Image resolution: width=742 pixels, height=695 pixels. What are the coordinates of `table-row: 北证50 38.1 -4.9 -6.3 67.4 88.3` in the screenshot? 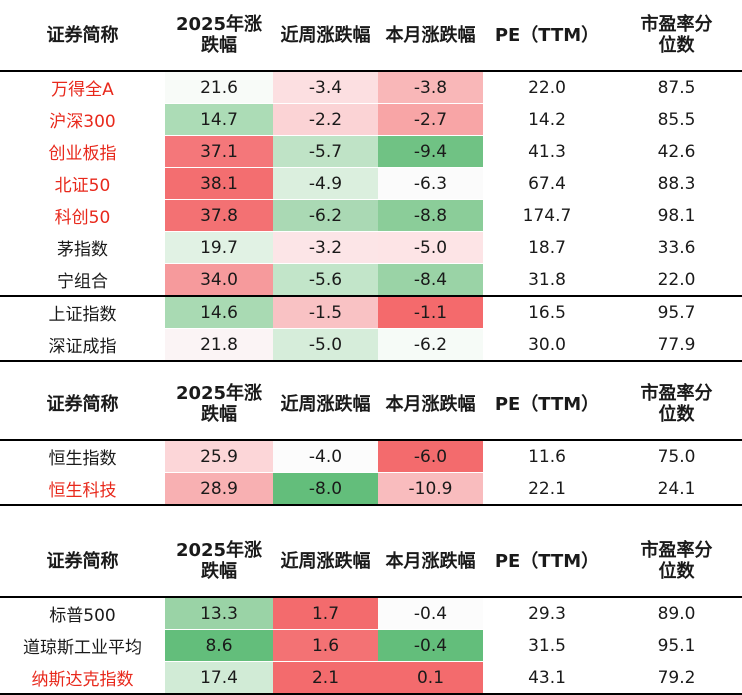 It's located at (371, 183).